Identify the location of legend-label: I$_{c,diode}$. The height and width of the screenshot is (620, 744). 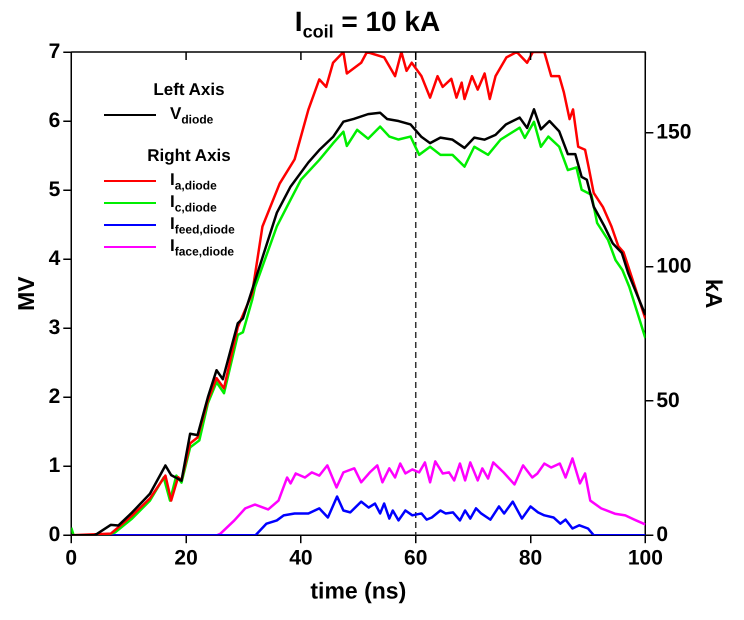
(193, 203).